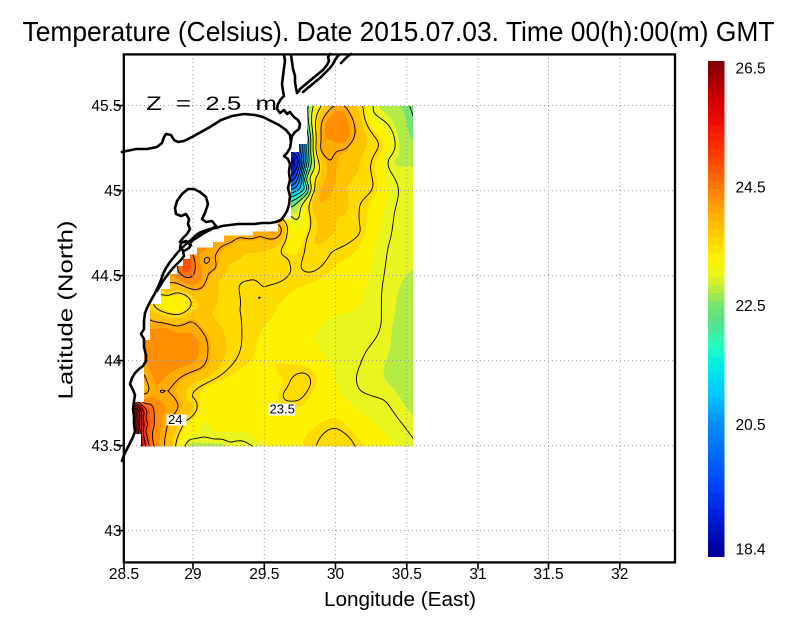 The width and height of the screenshot is (800, 618). What do you see at coordinates (112, 531) in the screenshot?
I see `svg-text: 43` at bounding box center [112, 531].